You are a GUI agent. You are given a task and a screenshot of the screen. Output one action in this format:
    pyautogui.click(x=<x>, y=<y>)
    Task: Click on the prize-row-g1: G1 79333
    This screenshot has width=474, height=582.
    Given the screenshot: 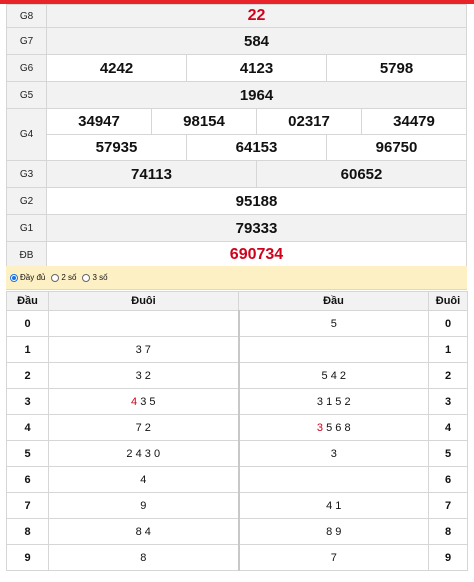 What is the action you would take?
    pyautogui.click(x=236, y=228)
    